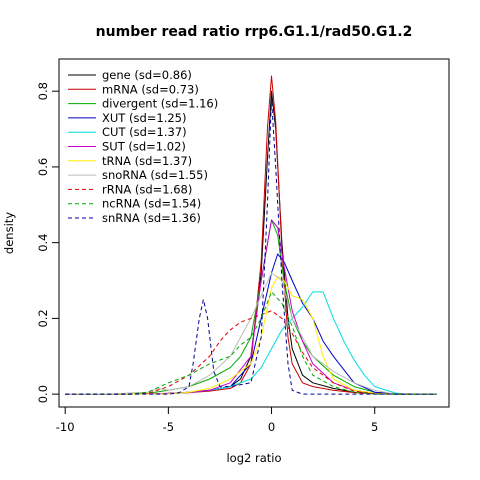  I want to click on y-tick-label: 0.0, so click(43, 394).